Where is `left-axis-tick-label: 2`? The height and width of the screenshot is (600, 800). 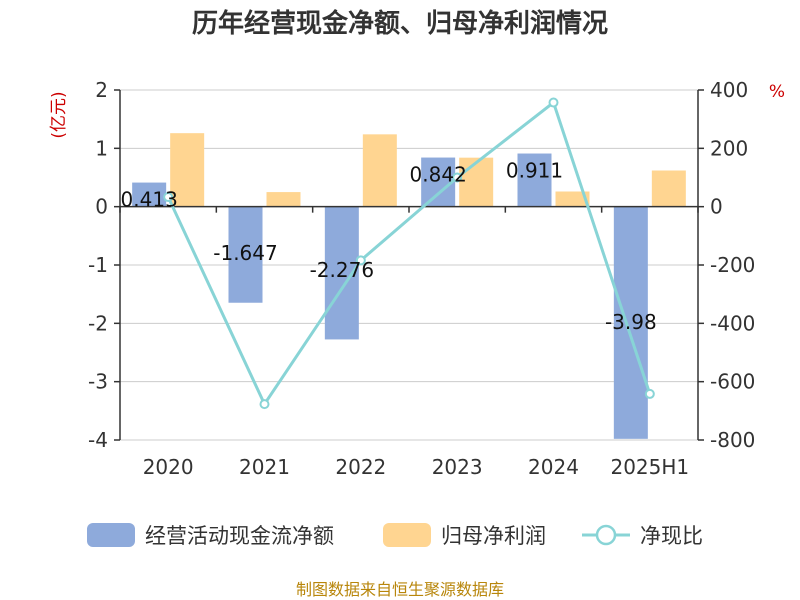
left-axis-tick-label: 2 is located at coordinates (101, 90).